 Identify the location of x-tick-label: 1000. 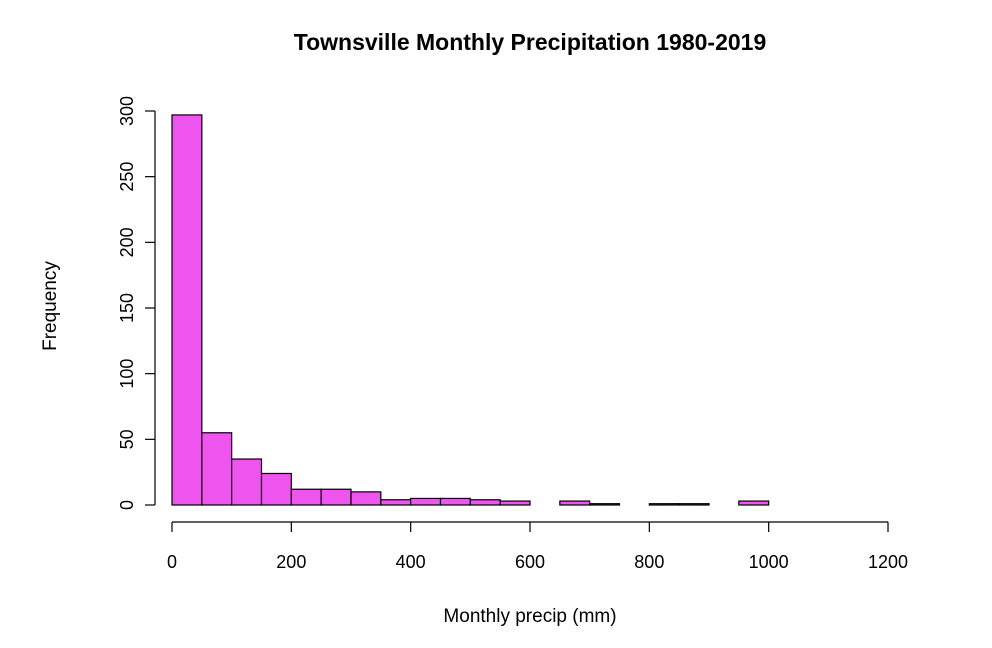
(769, 562).